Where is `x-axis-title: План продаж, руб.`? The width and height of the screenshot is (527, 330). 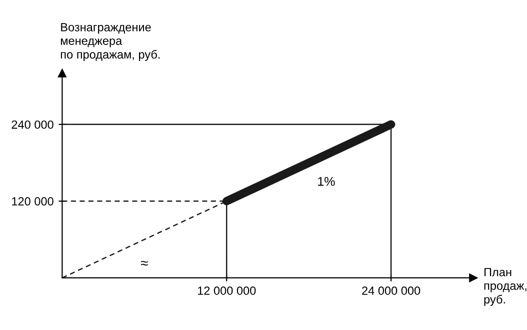 x-axis-title: План продаж, руб. is located at coordinates (505, 287).